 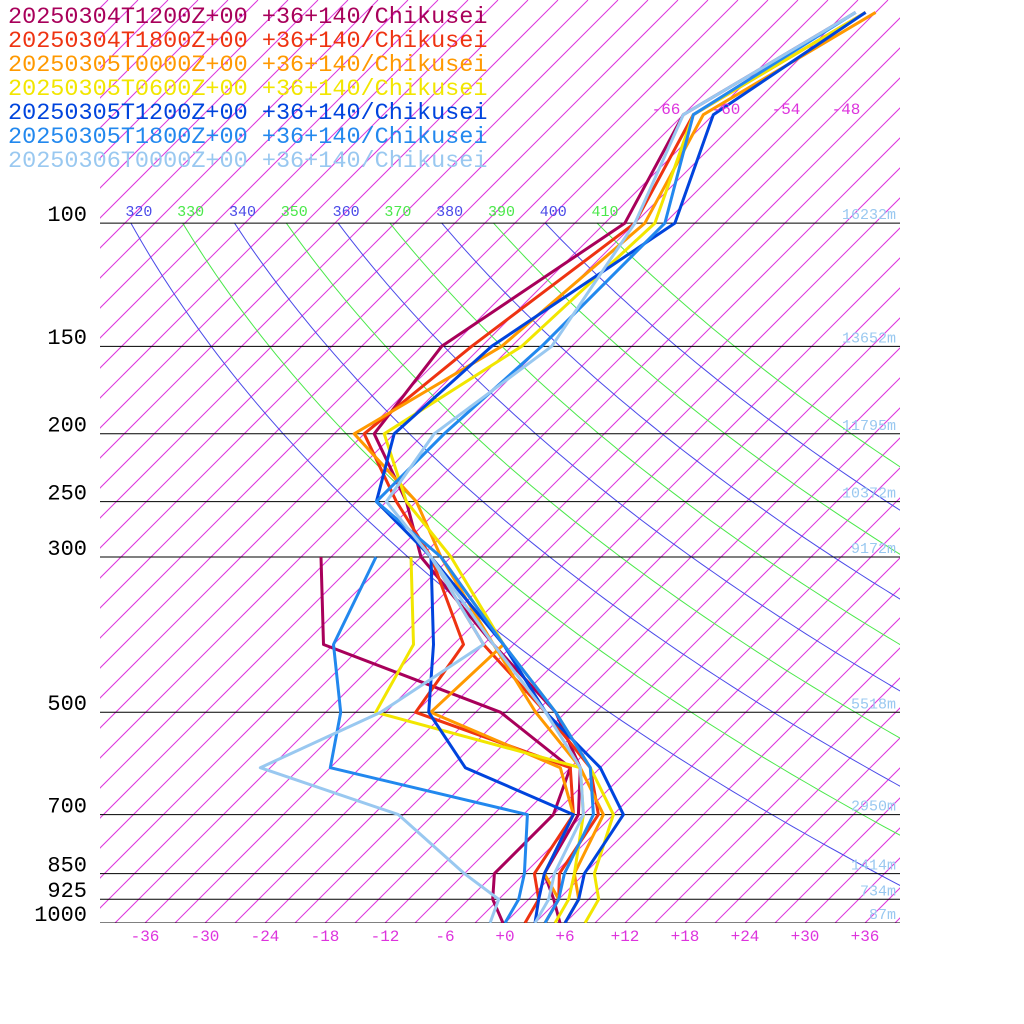 I want to click on pressure-label: 300, so click(x=67, y=549).